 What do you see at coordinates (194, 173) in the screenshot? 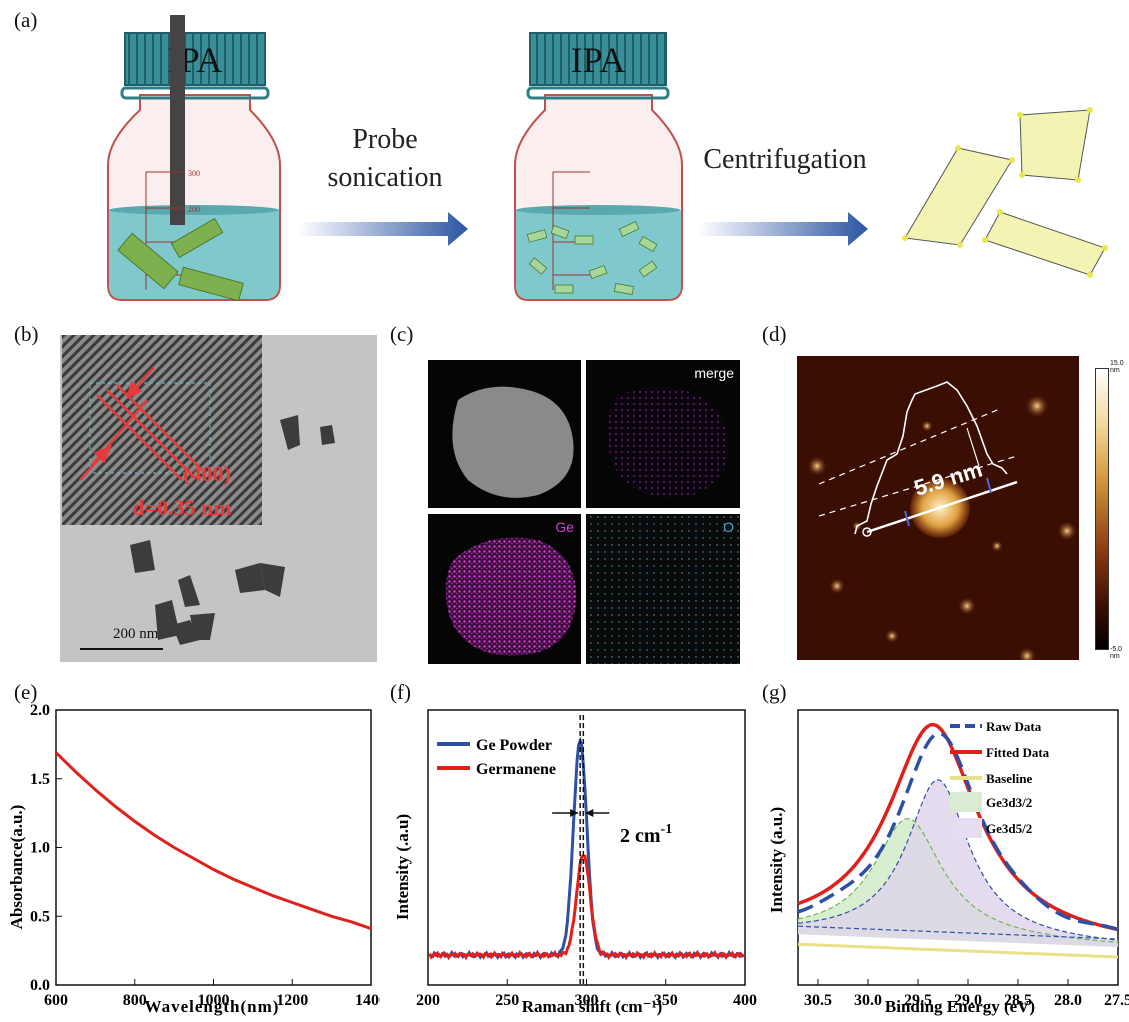
I see `scale-tick-300: 300` at bounding box center [194, 173].